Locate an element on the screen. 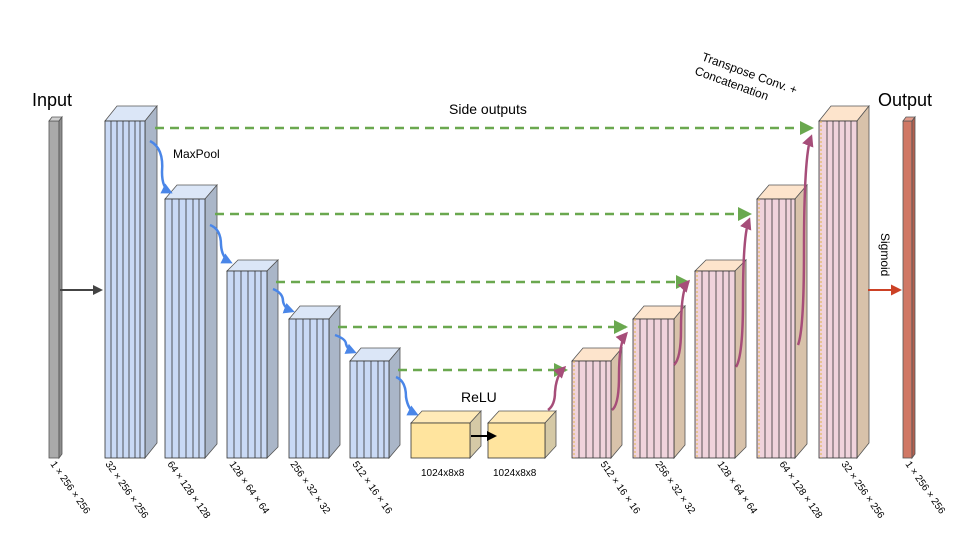 The image size is (960, 540). dim-enc4: 256 × 32 × 32 is located at coordinates (310, 487).